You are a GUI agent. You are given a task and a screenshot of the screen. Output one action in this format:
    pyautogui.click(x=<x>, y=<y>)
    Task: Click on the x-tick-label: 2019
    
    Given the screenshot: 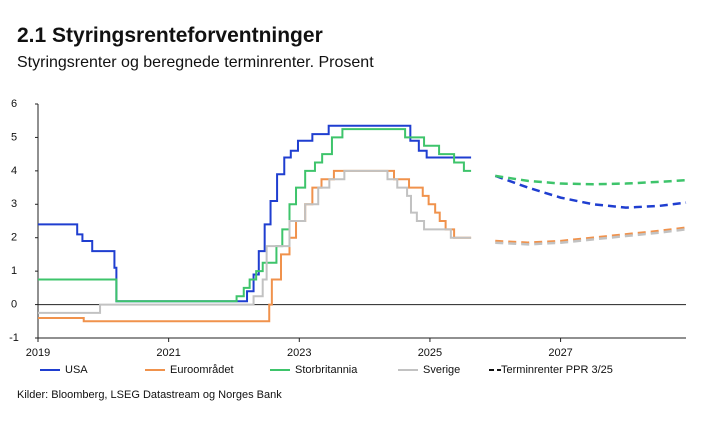 What is the action you would take?
    pyautogui.click(x=38, y=353)
    